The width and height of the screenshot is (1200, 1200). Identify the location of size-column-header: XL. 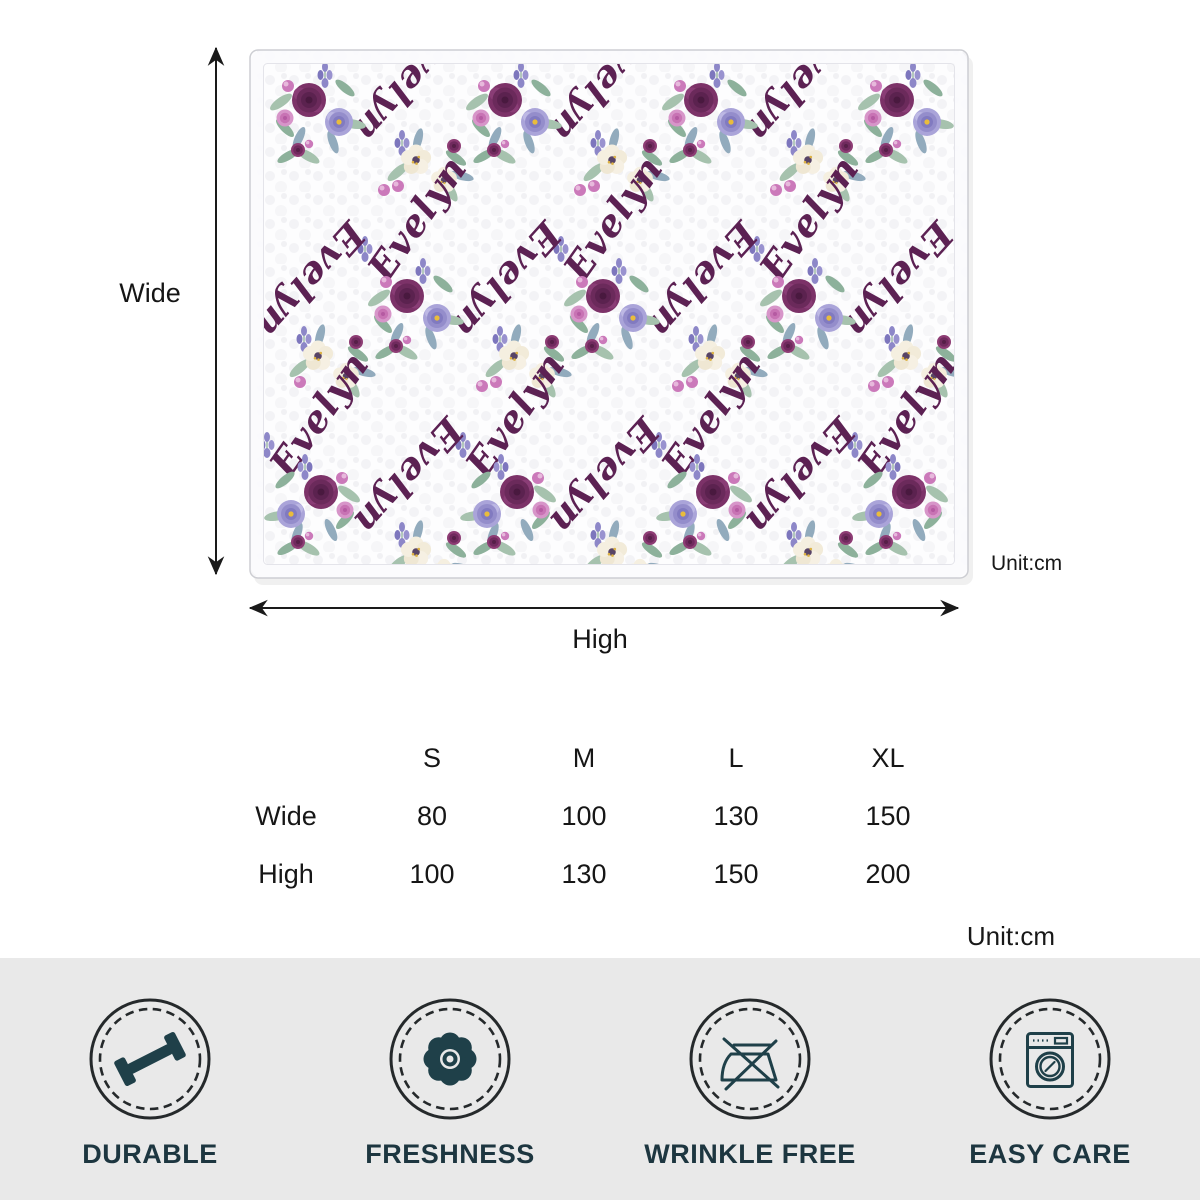
(888, 758).